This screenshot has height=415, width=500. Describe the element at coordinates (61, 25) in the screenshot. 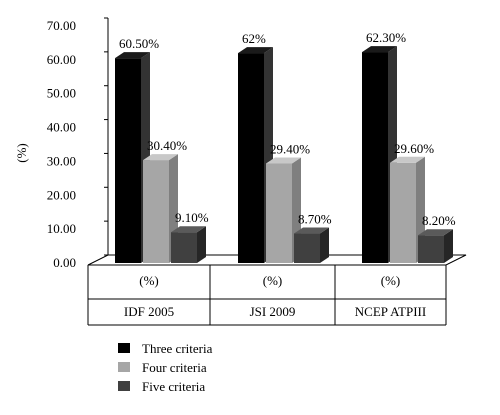

I see `y-tick-label: 70.00` at that location.